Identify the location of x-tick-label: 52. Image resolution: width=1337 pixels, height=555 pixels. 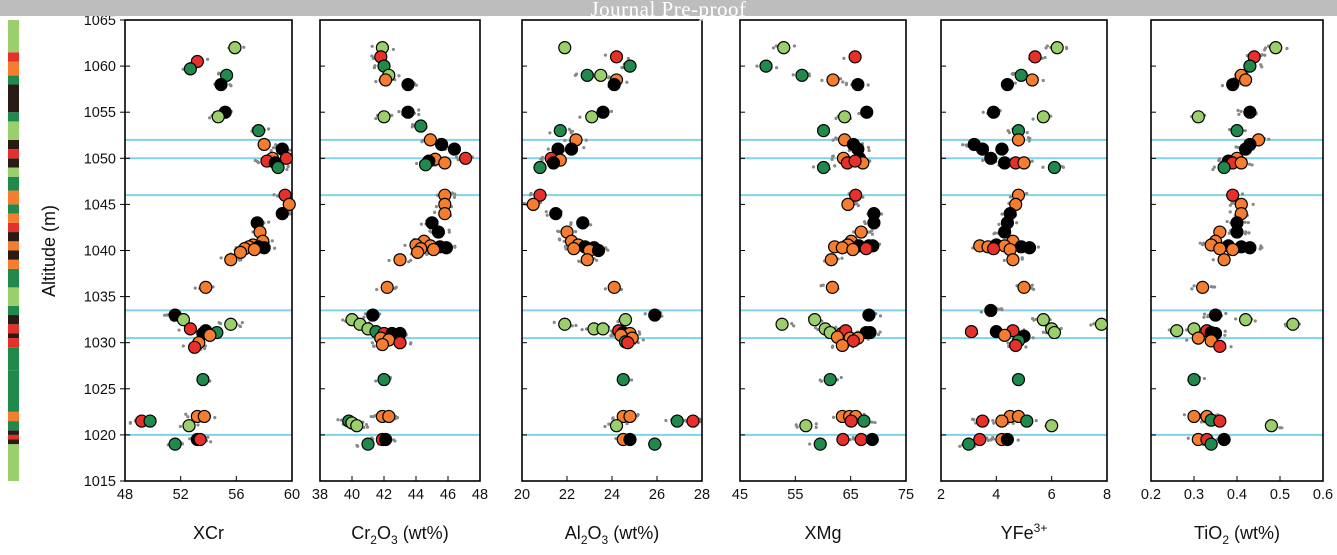
(181, 495).